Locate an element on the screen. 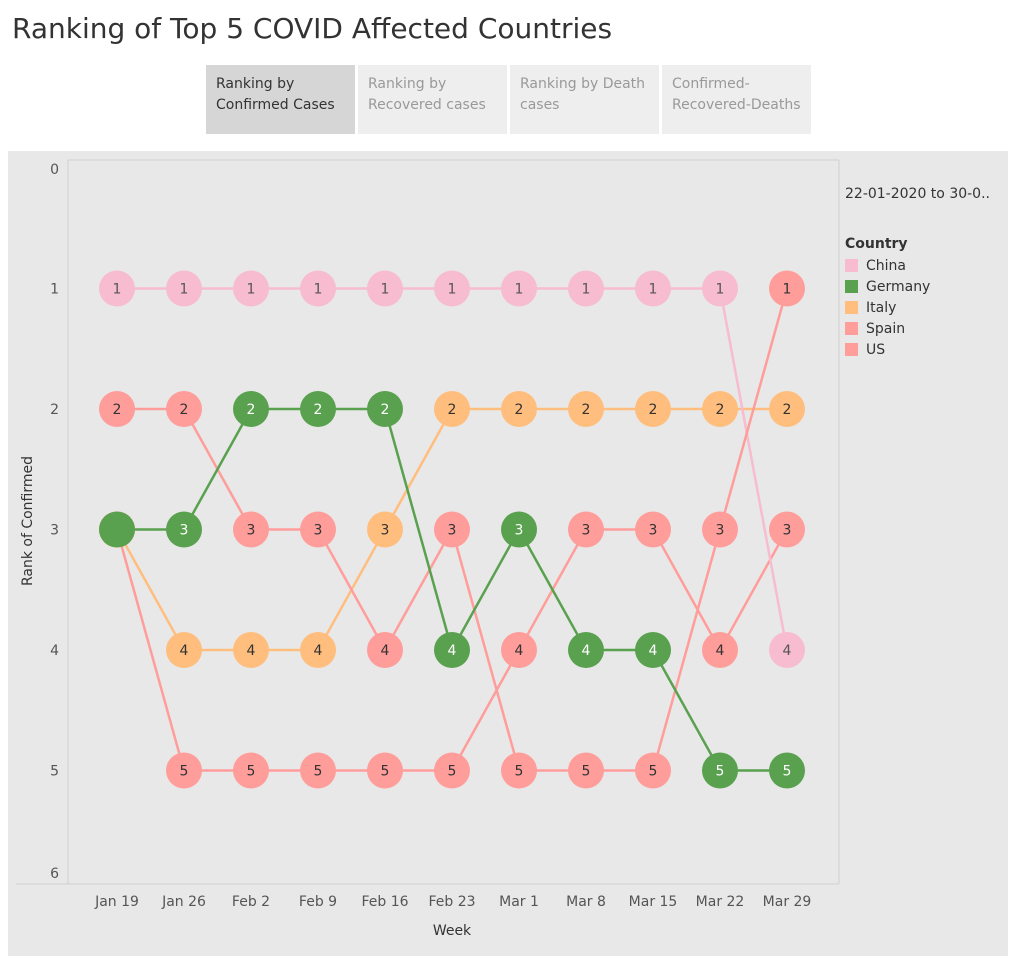  data-label-italy: 4 is located at coordinates (251, 651).